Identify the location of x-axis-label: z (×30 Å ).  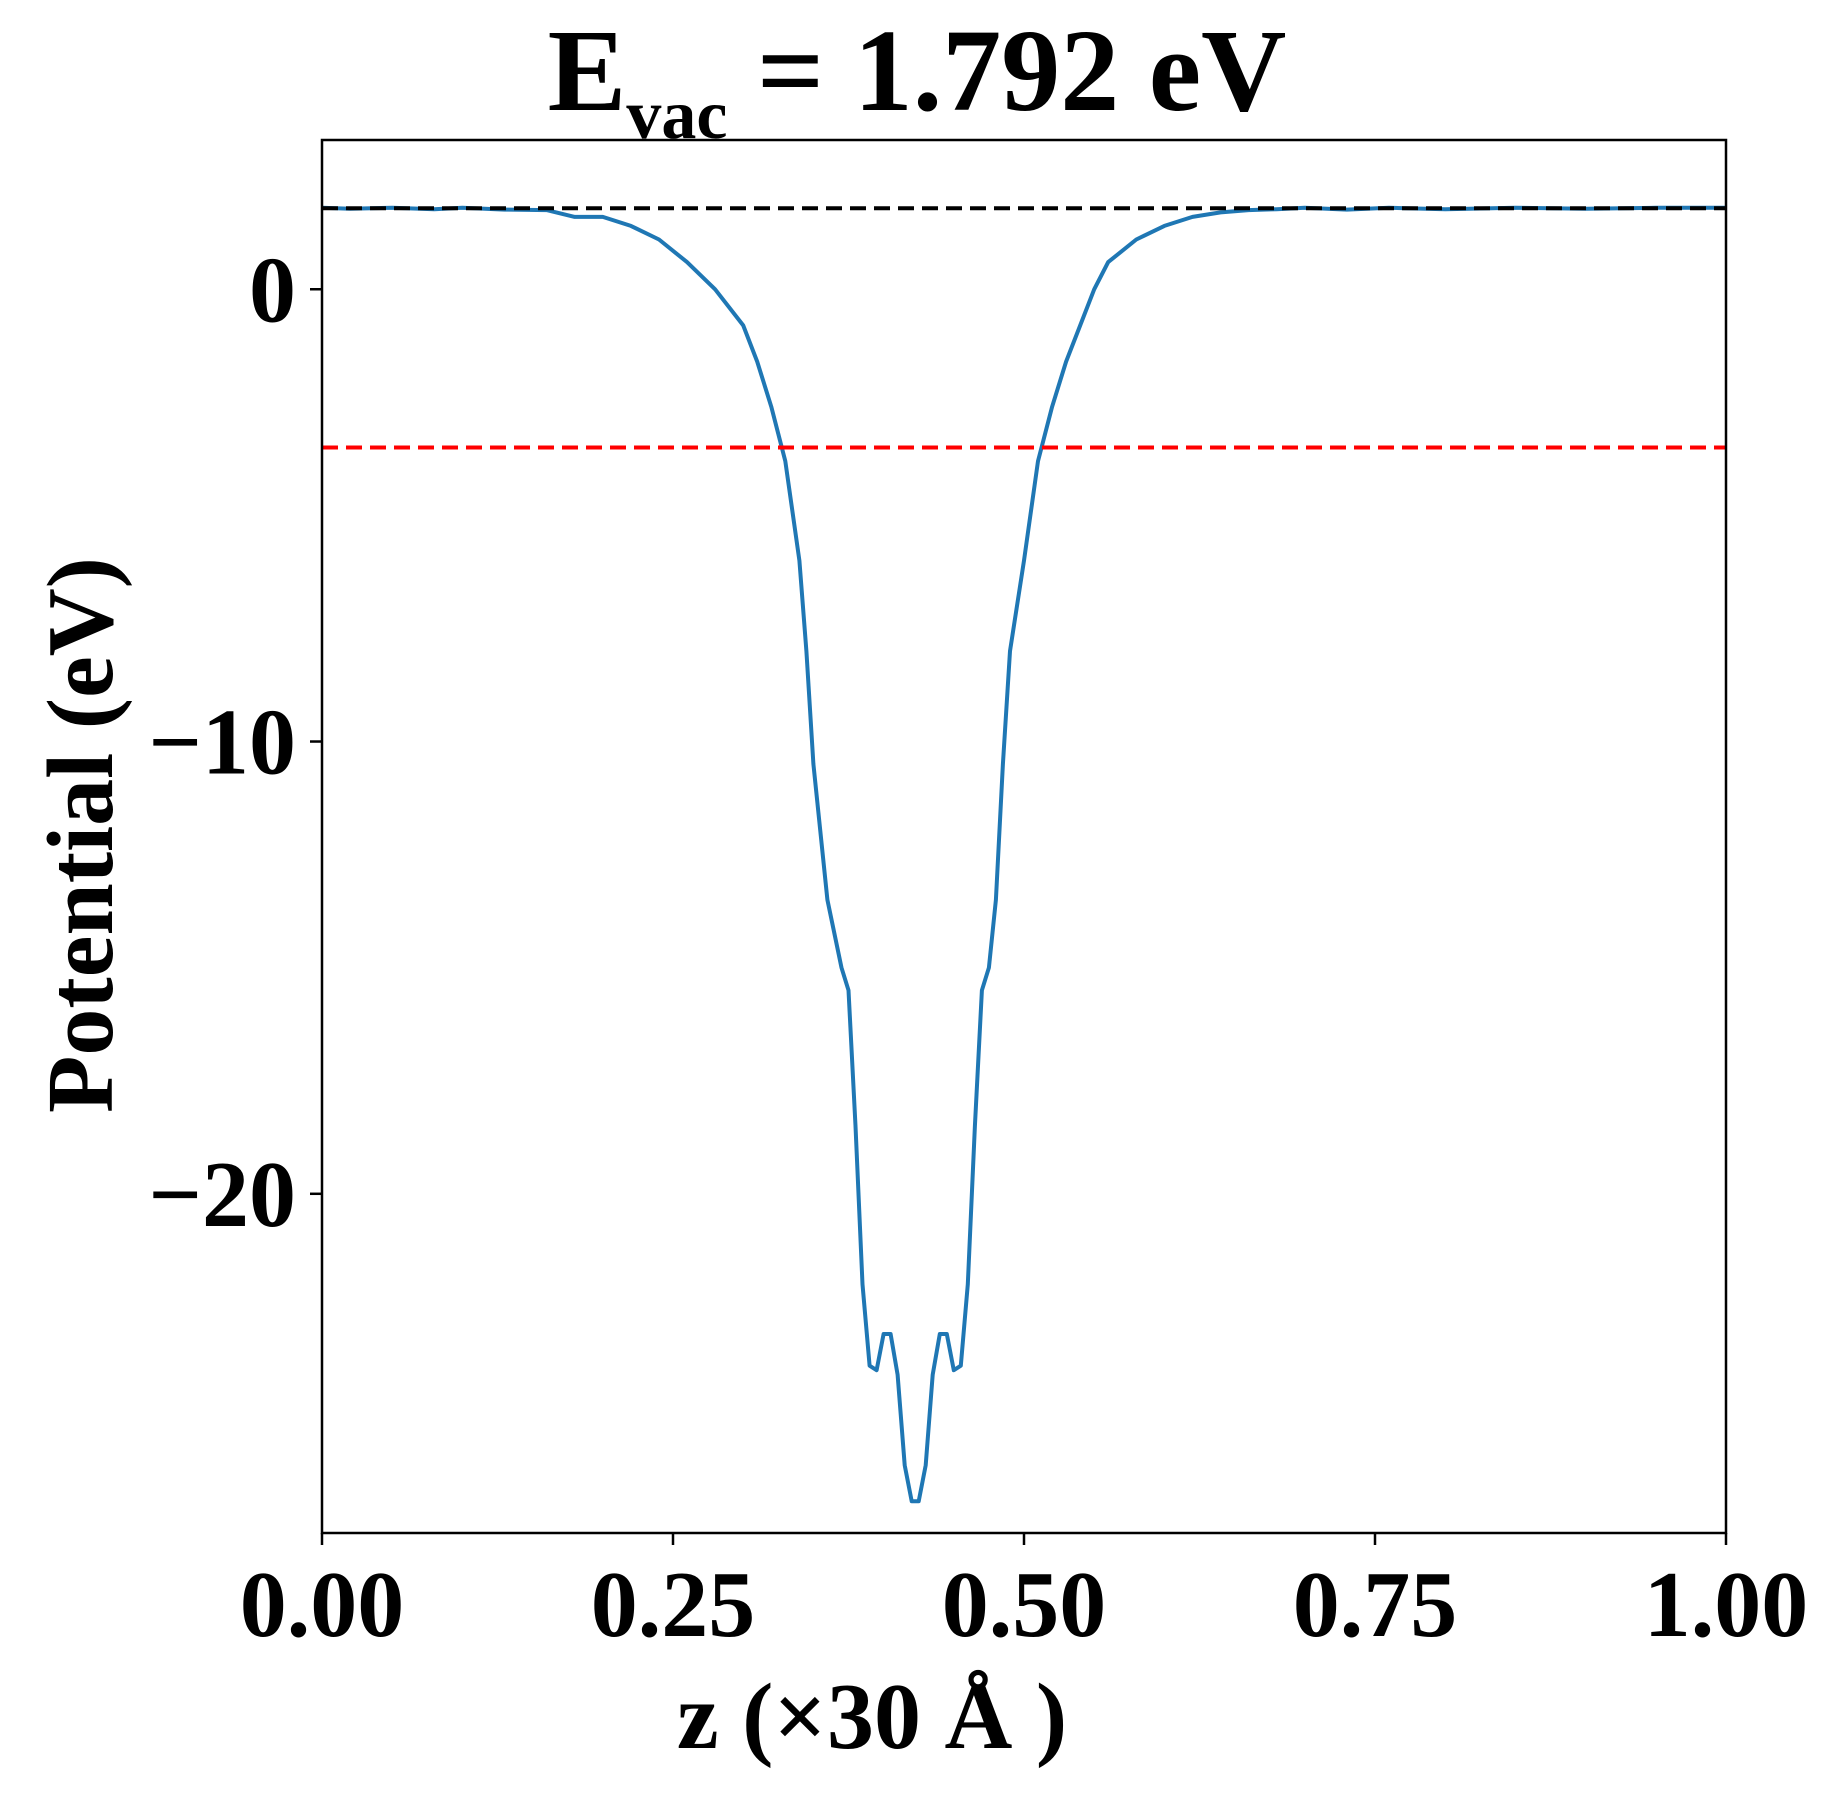
(872, 1717).